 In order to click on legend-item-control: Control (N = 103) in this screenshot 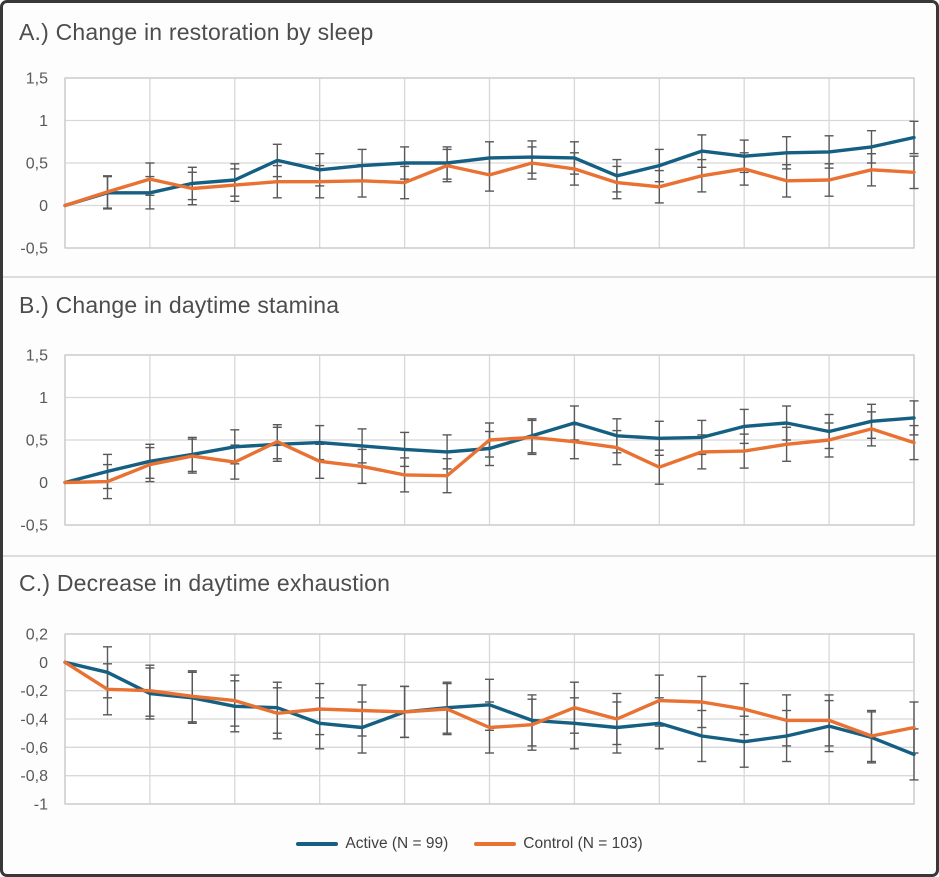, I will do `click(558, 844)`.